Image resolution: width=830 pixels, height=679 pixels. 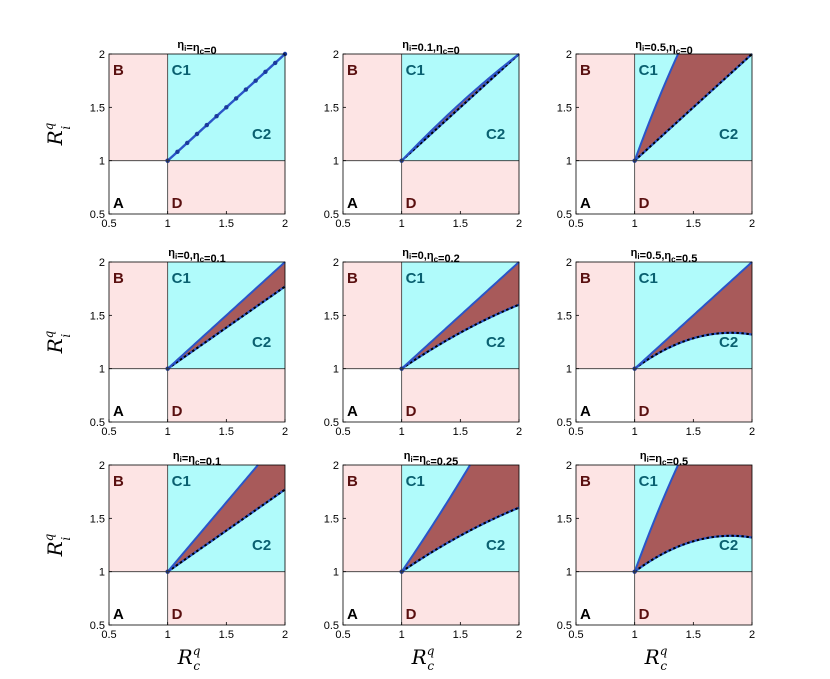 What do you see at coordinates (431, 459) in the screenshot?
I see `panel-title: ηi=ηc=0.25` at bounding box center [431, 459].